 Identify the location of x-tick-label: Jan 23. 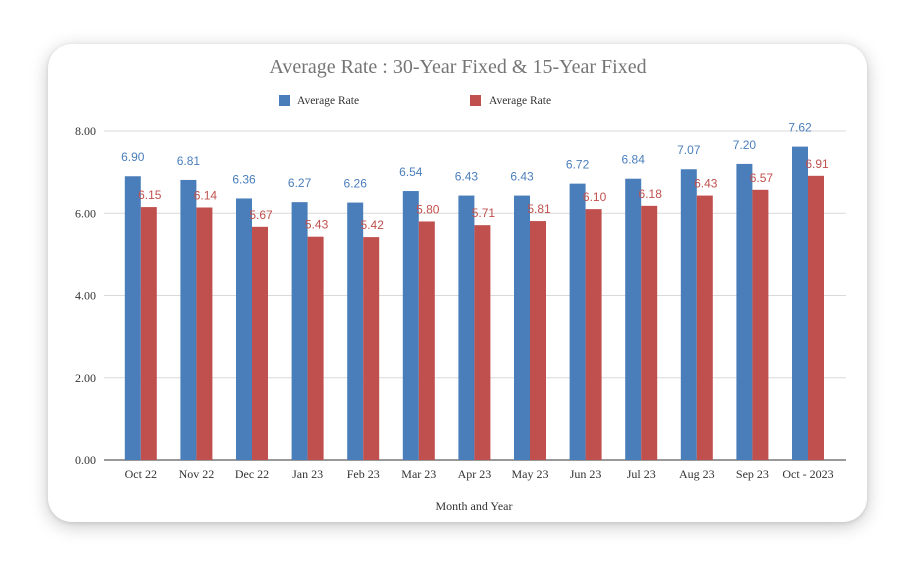
(307, 474).